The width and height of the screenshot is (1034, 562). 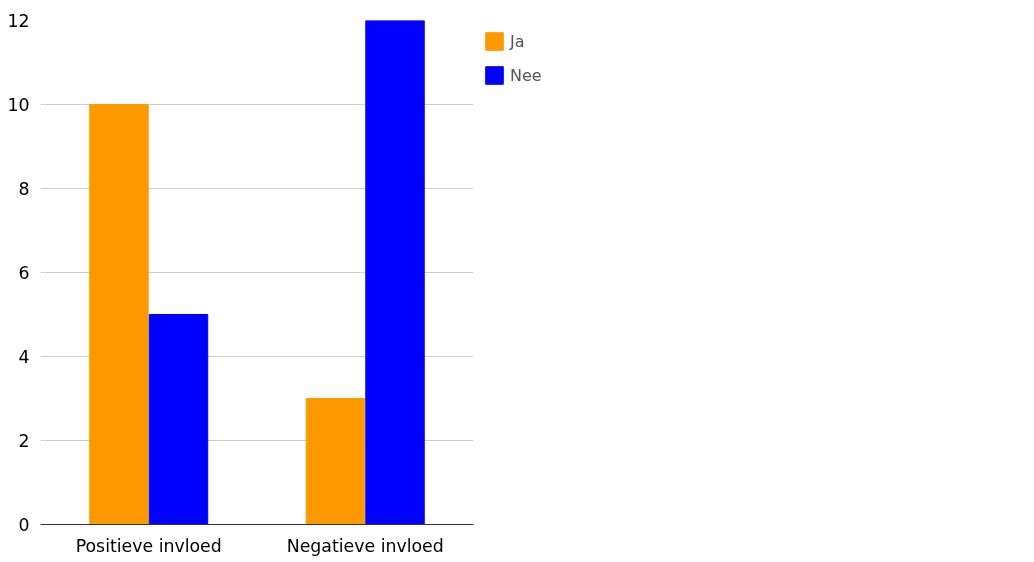 I want to click on legend-label: Nee, so click(x=526, y=75).